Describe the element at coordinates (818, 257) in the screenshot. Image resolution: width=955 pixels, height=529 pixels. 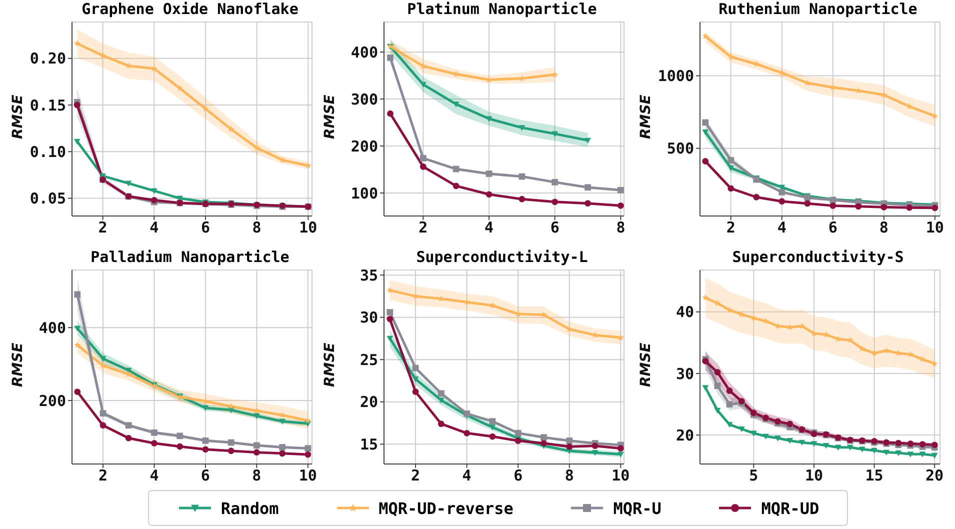
I see `chart-title: Superconductivity-S` at that location.